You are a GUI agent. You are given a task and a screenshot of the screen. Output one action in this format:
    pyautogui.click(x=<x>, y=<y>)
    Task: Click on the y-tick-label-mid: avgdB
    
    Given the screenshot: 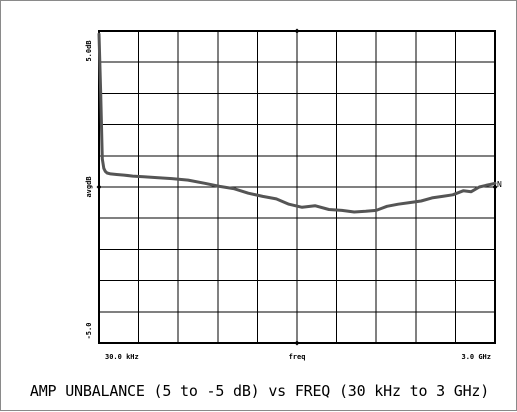 What is the action you would take?
    pyautogui.click(x=89, y=186)
    